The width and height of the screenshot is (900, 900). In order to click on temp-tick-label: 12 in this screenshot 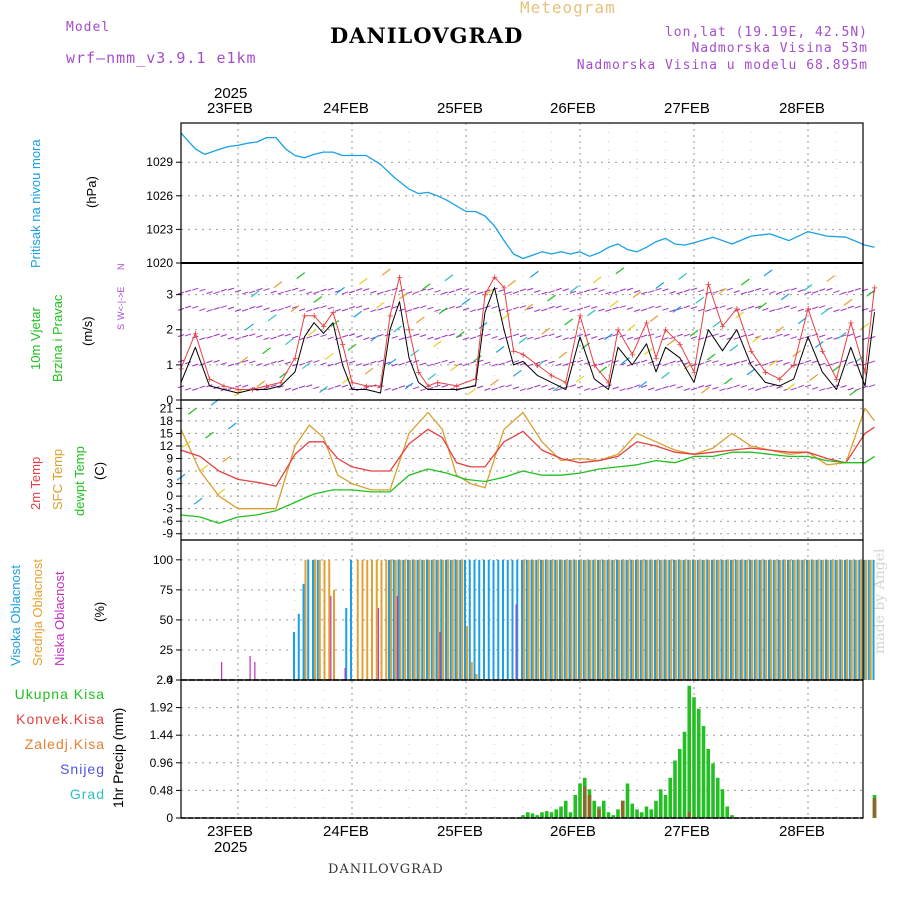, I will do `click(167, 446)`.